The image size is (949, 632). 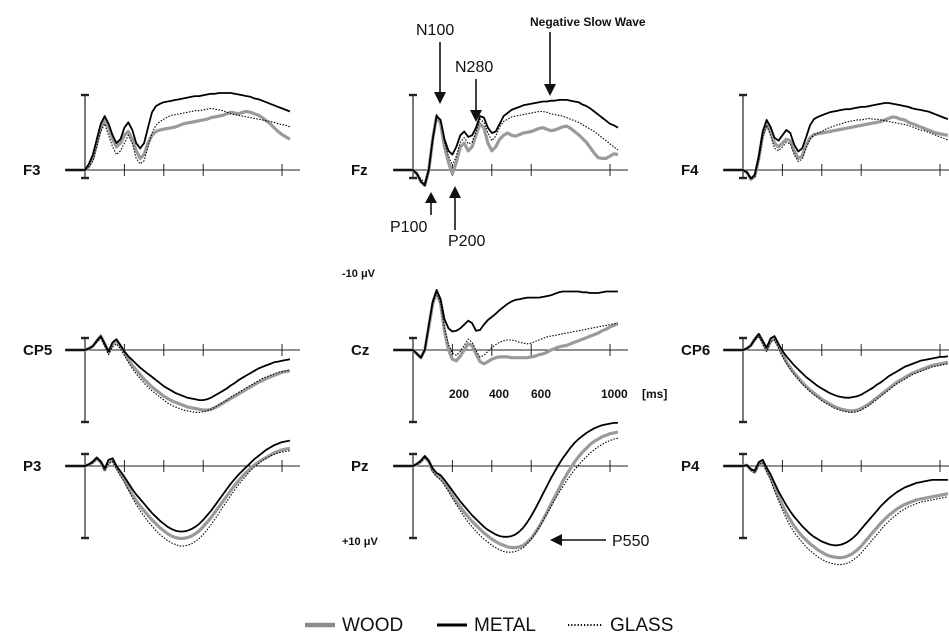 I want to click on series-metal-pz, so click(x=505, y=480).